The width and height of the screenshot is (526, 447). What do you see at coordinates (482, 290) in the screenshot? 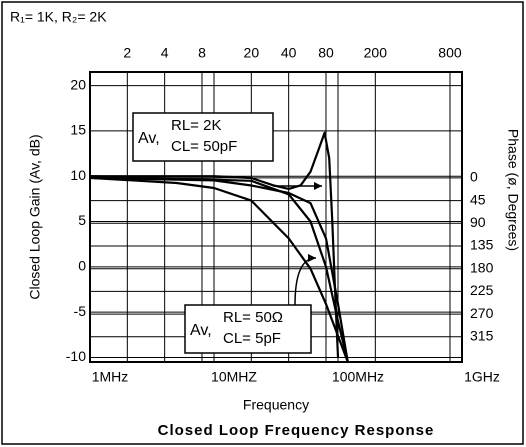
I see `y2-tick-label: 225` at bounding box center [482, 290].